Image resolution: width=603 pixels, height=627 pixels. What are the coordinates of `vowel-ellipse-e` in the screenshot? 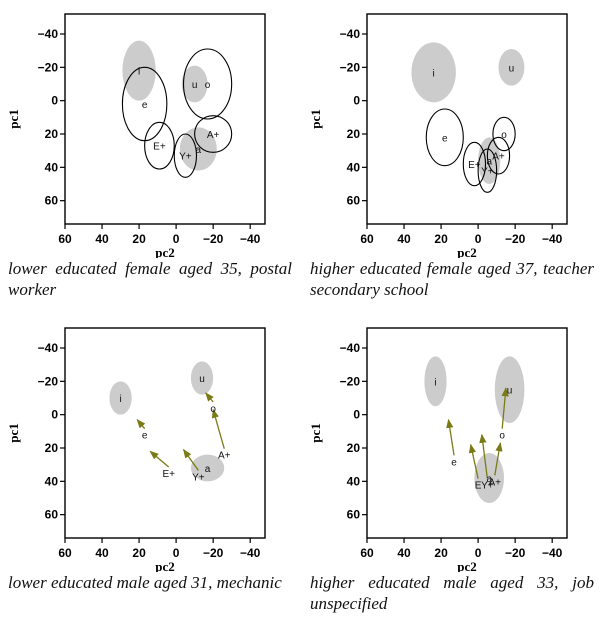 It's located at (444, 137).